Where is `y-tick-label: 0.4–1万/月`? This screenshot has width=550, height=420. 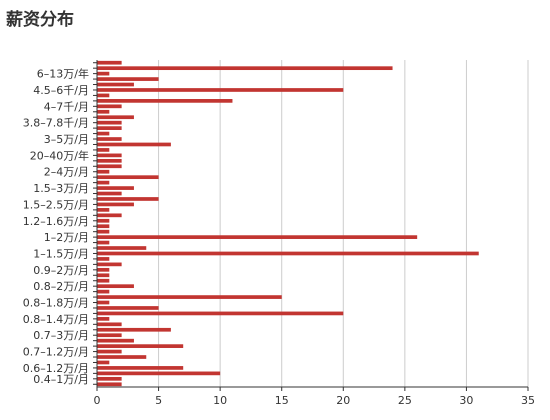
y-tick-label: 0.4–1万/月 is located at coordinates (61, 379).